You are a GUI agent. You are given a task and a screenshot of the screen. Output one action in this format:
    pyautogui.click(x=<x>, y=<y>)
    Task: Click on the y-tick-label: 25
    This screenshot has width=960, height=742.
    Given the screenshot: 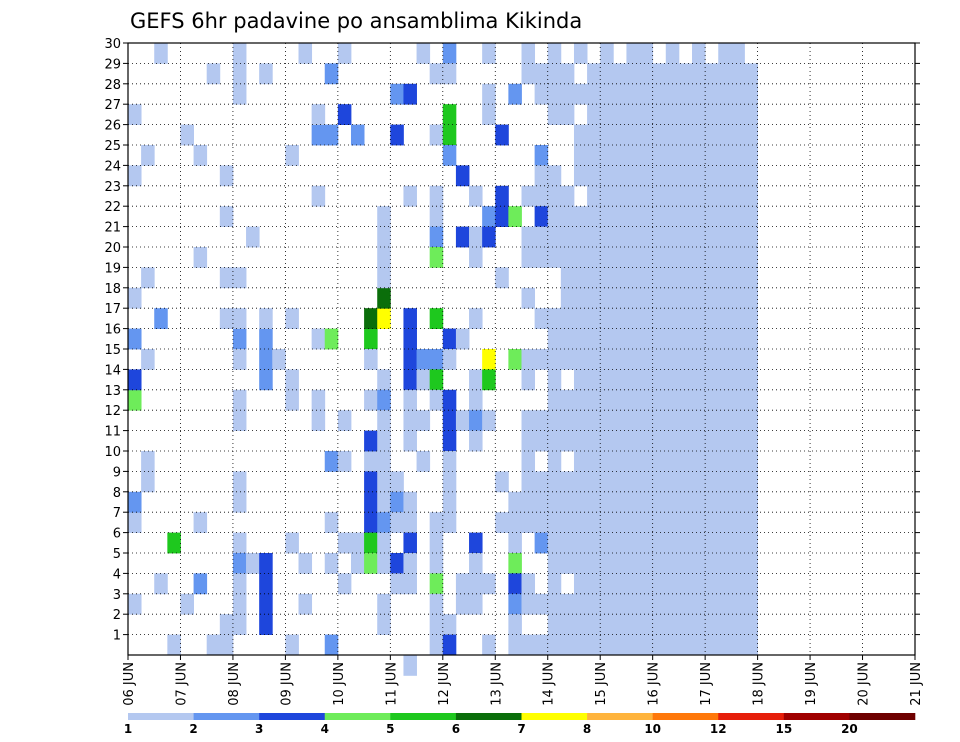 What is the action you would take?
    pyautogui.click(x=112, y=146)
    